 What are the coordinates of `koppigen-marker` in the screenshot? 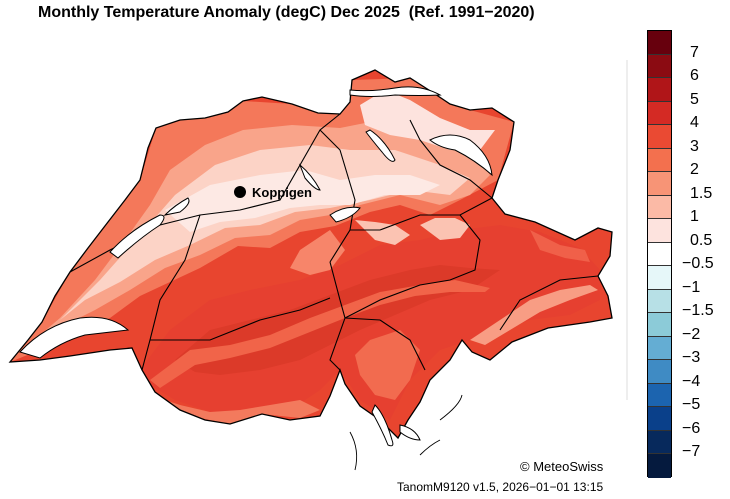 It's located at (240, 192).